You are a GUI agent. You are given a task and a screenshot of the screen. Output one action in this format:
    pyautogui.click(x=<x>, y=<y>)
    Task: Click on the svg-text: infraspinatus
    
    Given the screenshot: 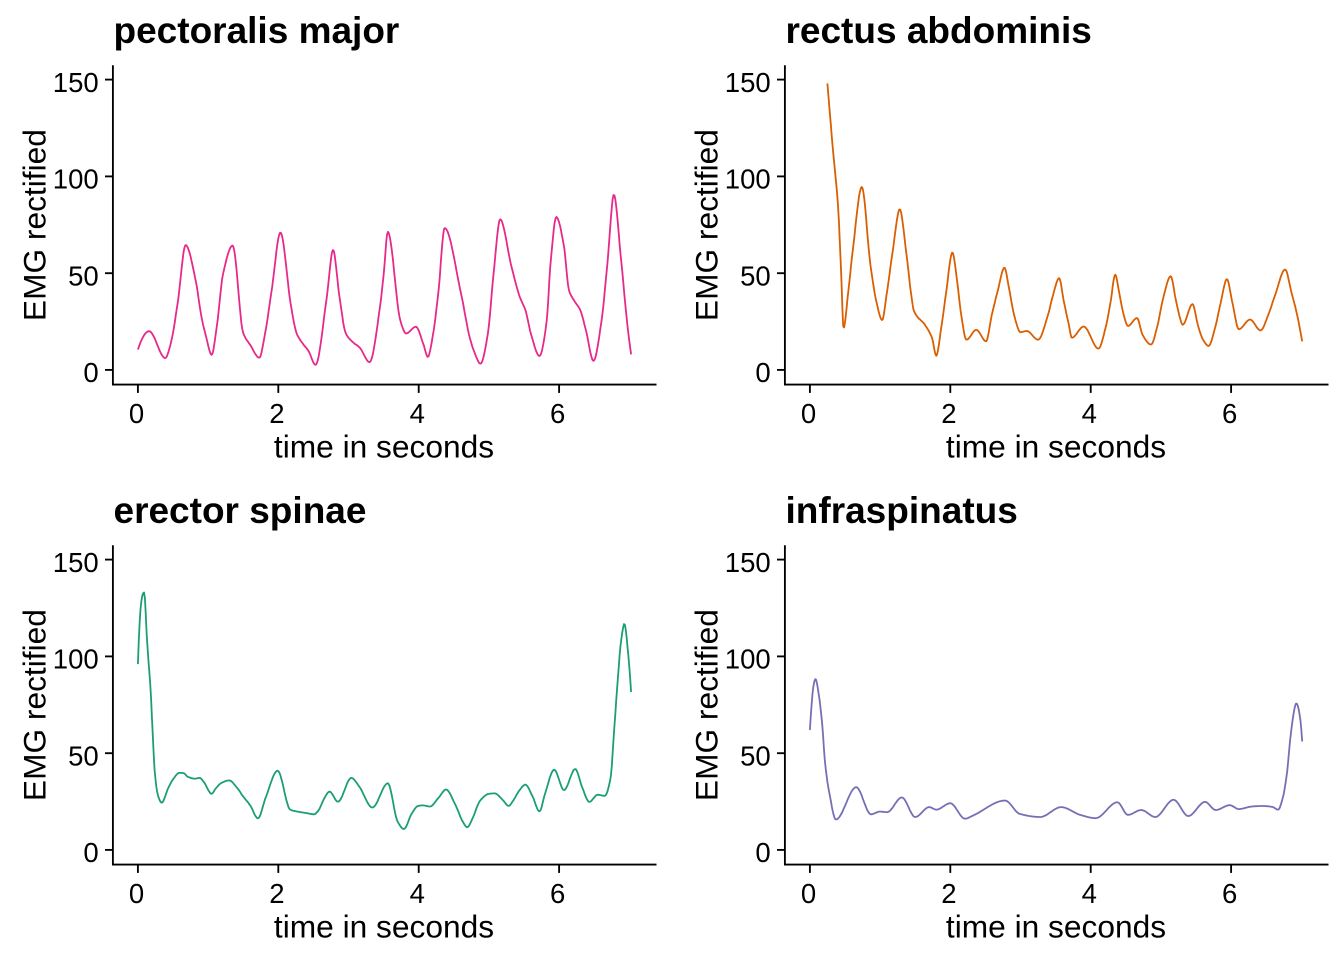 What is the action you would take?
    pyautogui.click(x=902, y=510)
    